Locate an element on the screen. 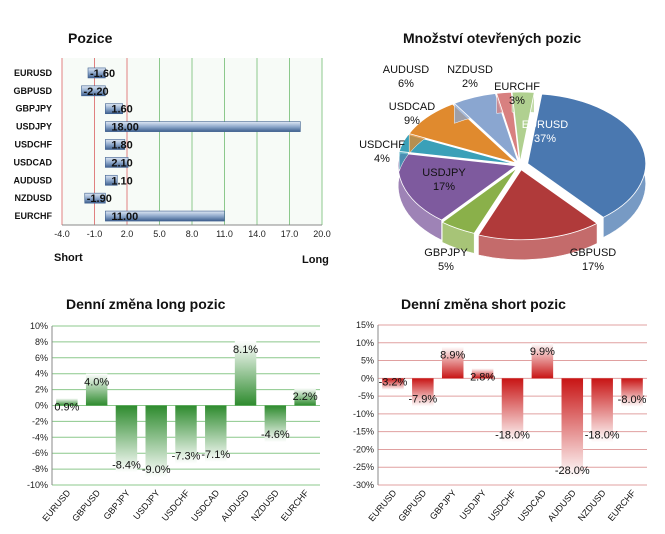 Image resolution: width=665 pixels, height=534 pixels. slice-nzdusd is located at coordinates (508, 127).